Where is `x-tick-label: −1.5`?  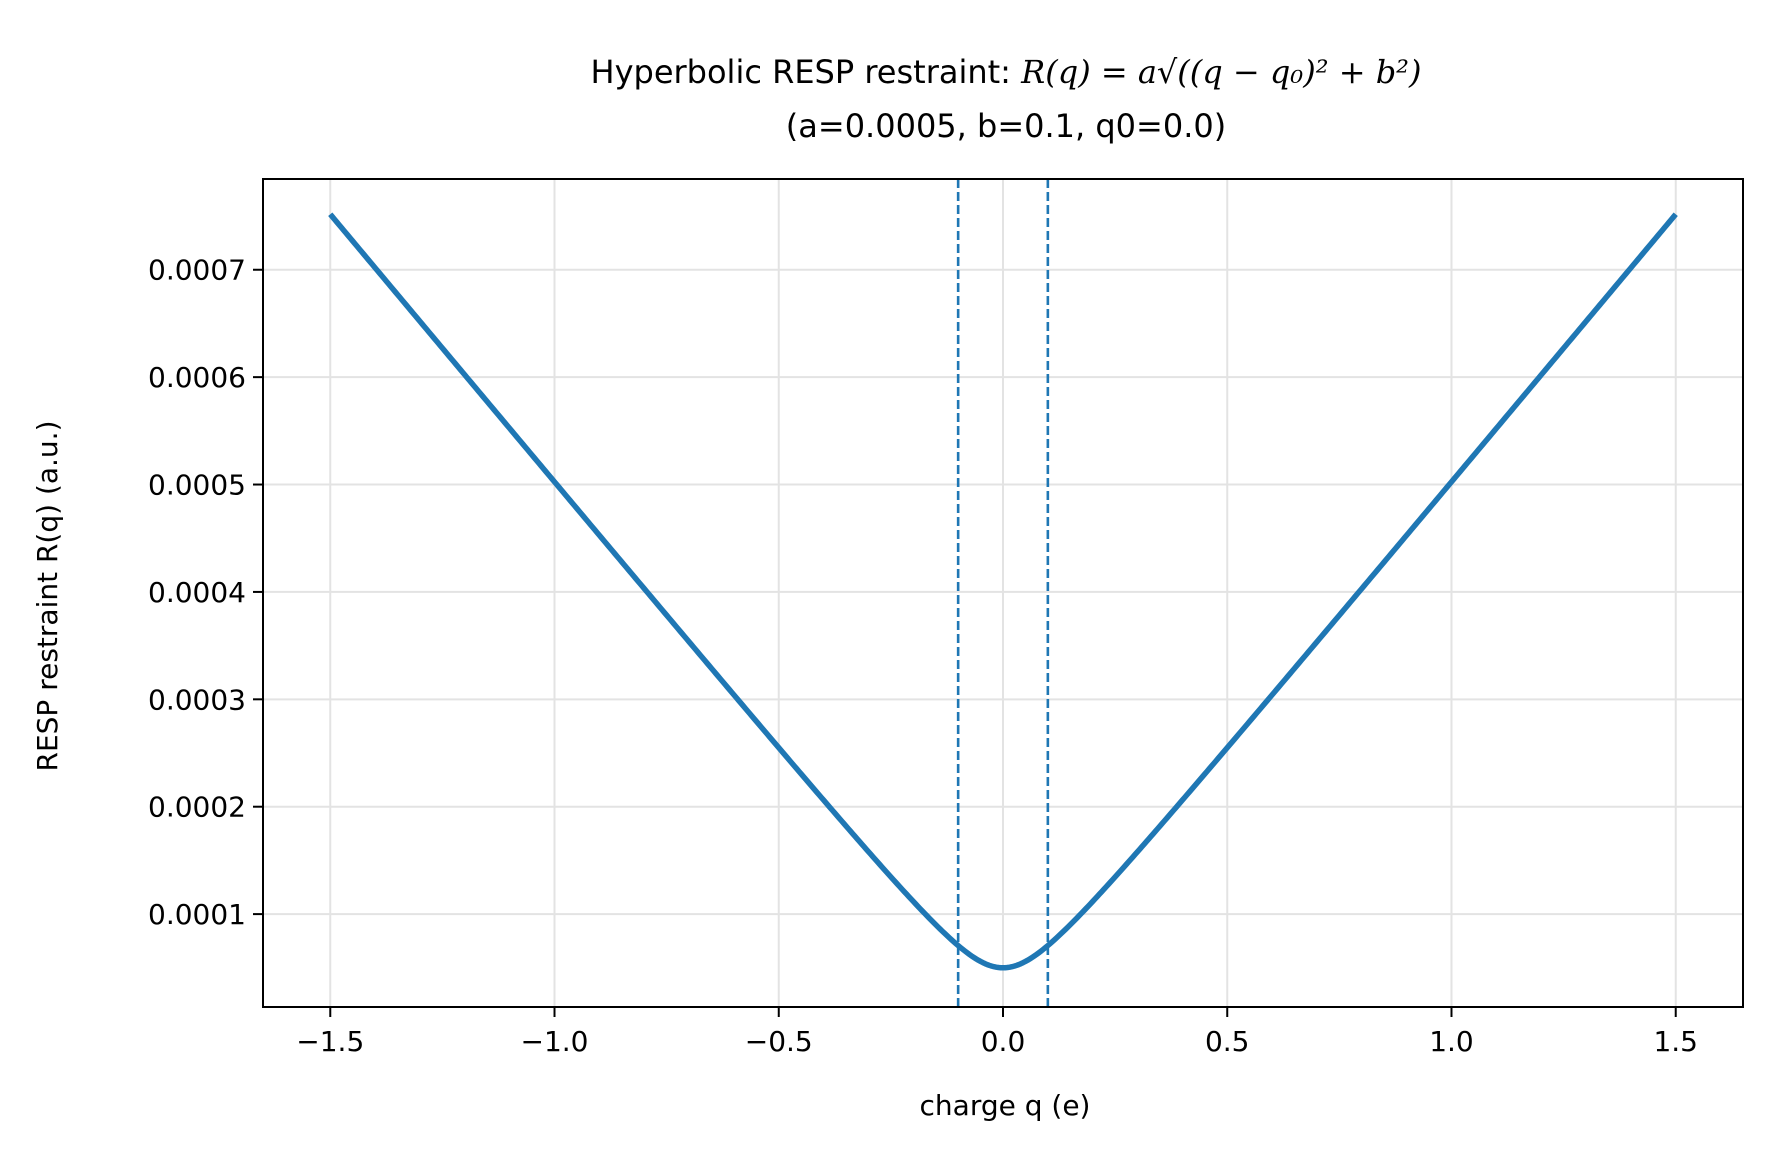 x-tick-label: −1.5 is located at coordinates (330, 1041).